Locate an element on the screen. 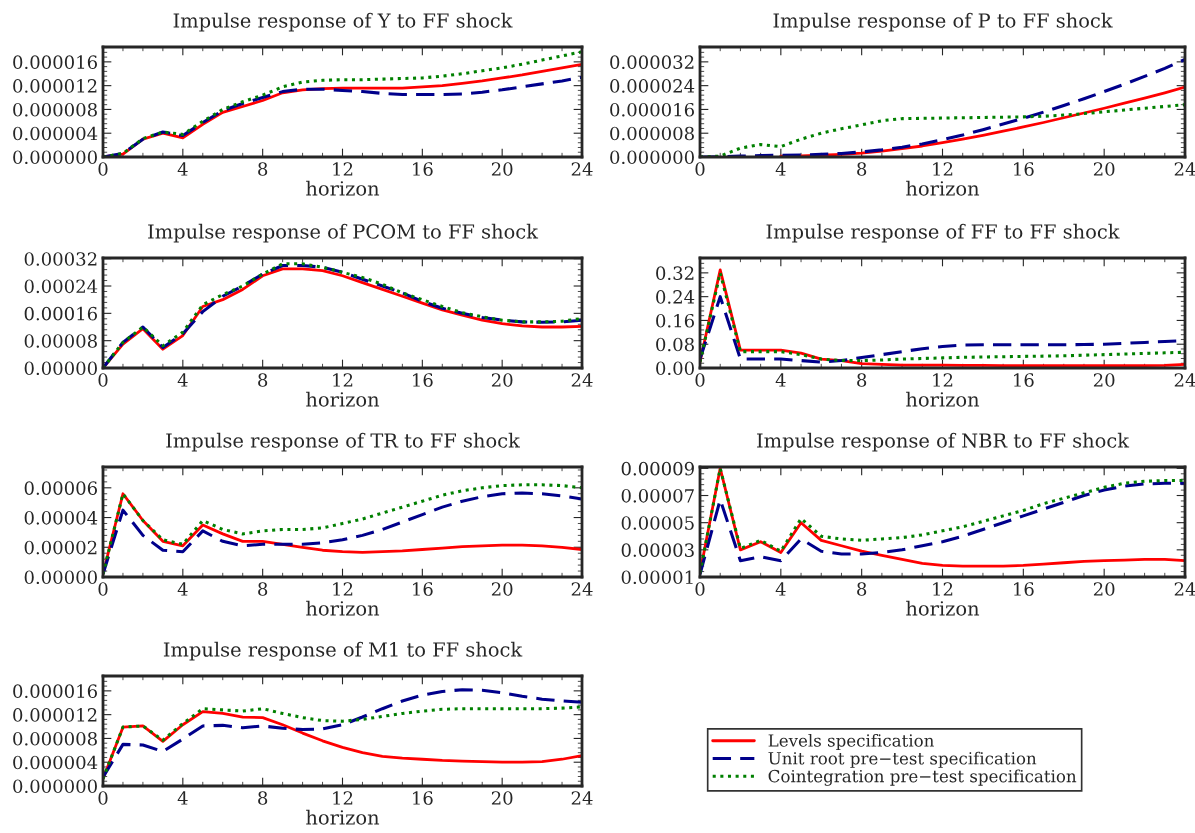  y-tick-label: 0.00006 is located at coordinates (60, 488).